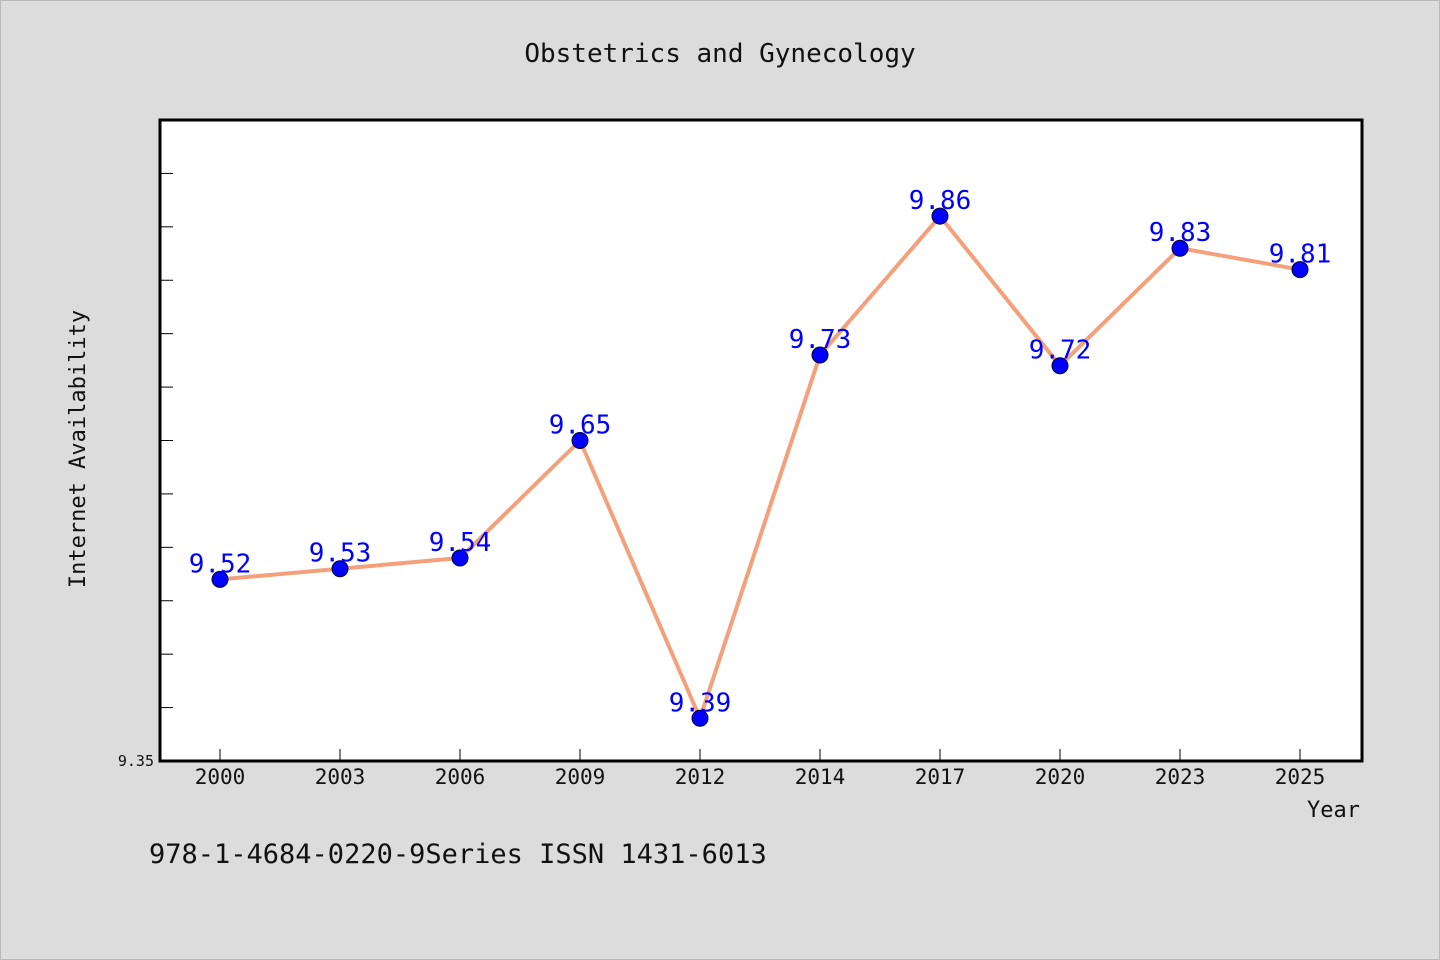 The image size is (1440, 960). Describe the element at coordinates (1300, 777) in the screenshot. I see `x-tick-label: 2025` at that location.